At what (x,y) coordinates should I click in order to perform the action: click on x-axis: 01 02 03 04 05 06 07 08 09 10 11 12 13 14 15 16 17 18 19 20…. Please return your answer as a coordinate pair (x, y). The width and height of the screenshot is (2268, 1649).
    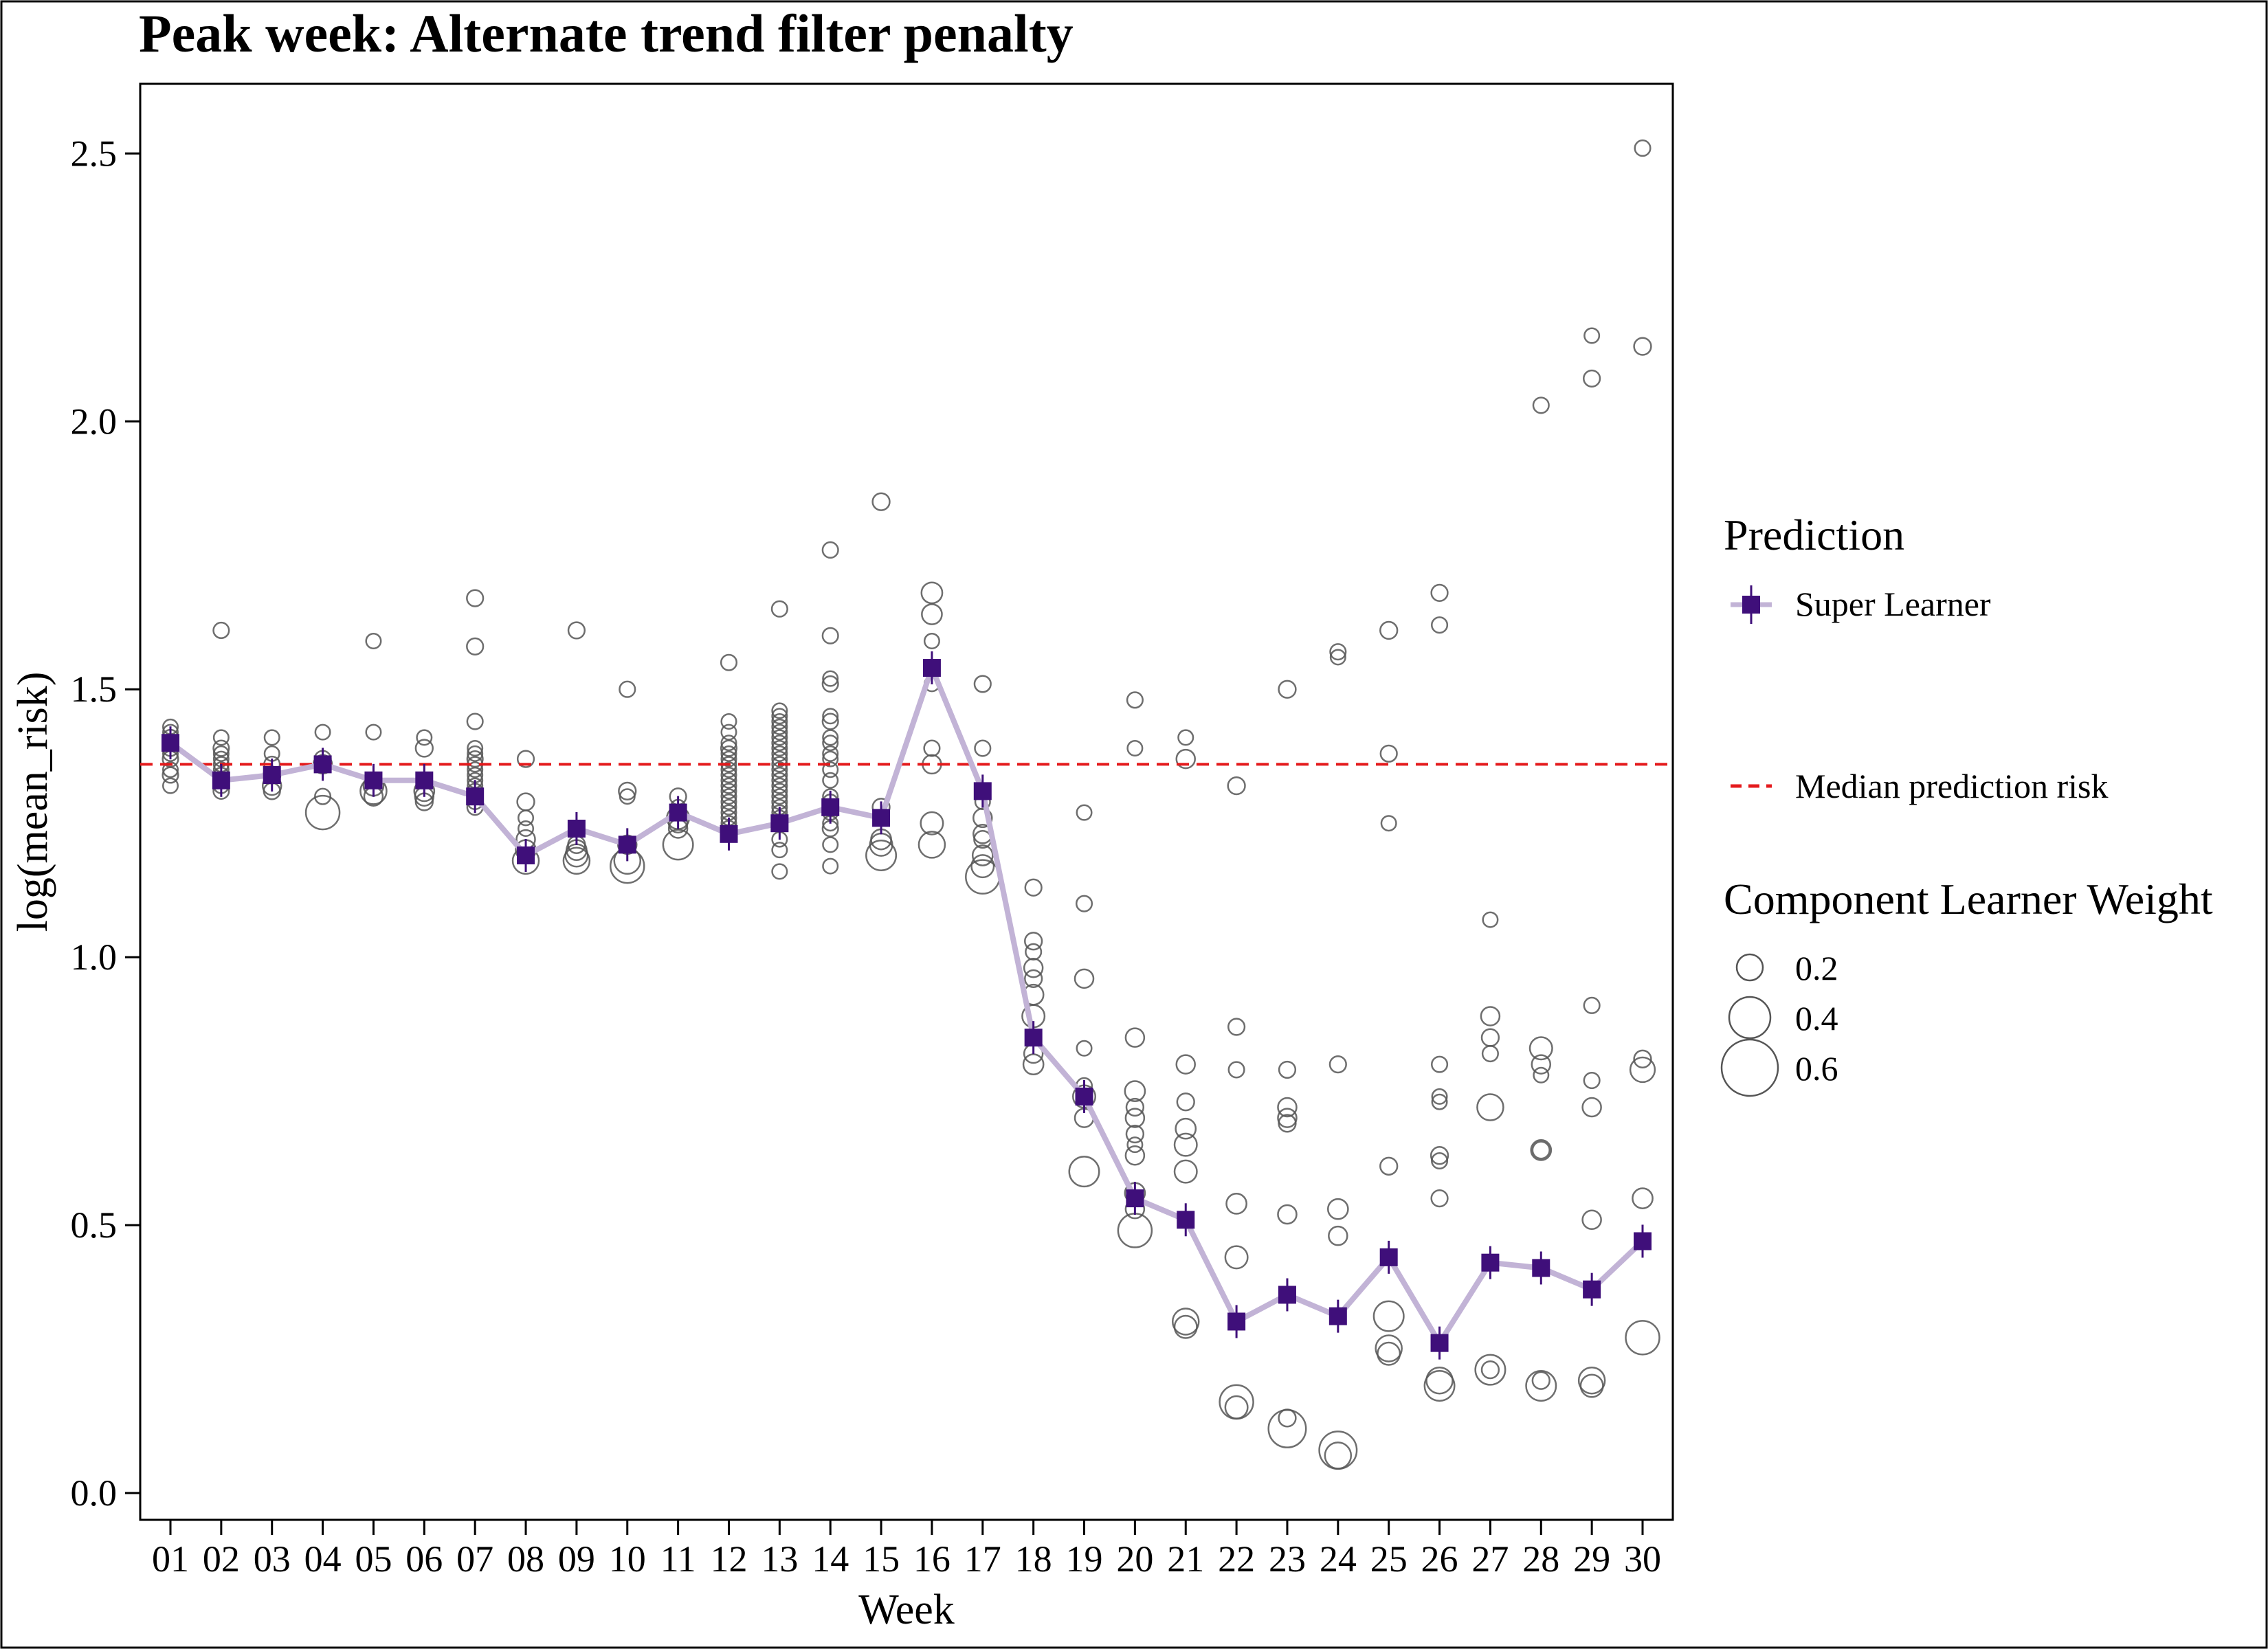
    Looking at the image, I should click on (906, 1550).